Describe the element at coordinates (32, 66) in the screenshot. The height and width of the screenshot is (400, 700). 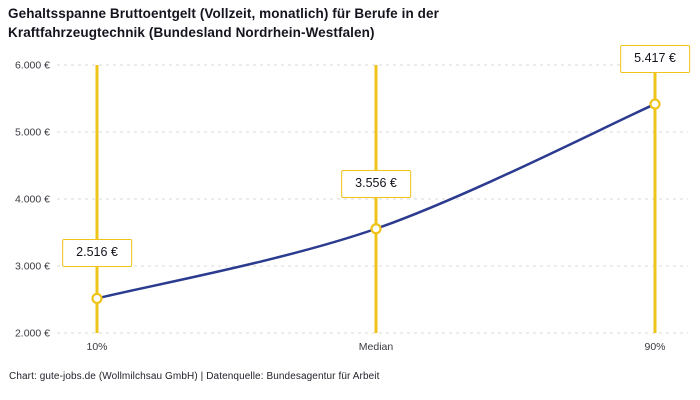
I see `y-tick-label: 6.000 €` at that location.